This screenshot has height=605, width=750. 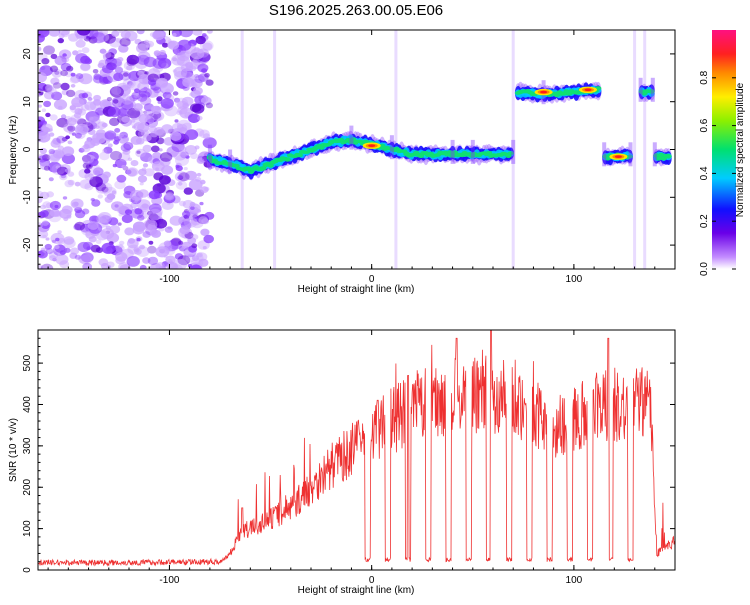 What do you see at coordinates (27, 197) in the screenshot?
I see `y-tick-label: -10` at bounding box center [27, 197].